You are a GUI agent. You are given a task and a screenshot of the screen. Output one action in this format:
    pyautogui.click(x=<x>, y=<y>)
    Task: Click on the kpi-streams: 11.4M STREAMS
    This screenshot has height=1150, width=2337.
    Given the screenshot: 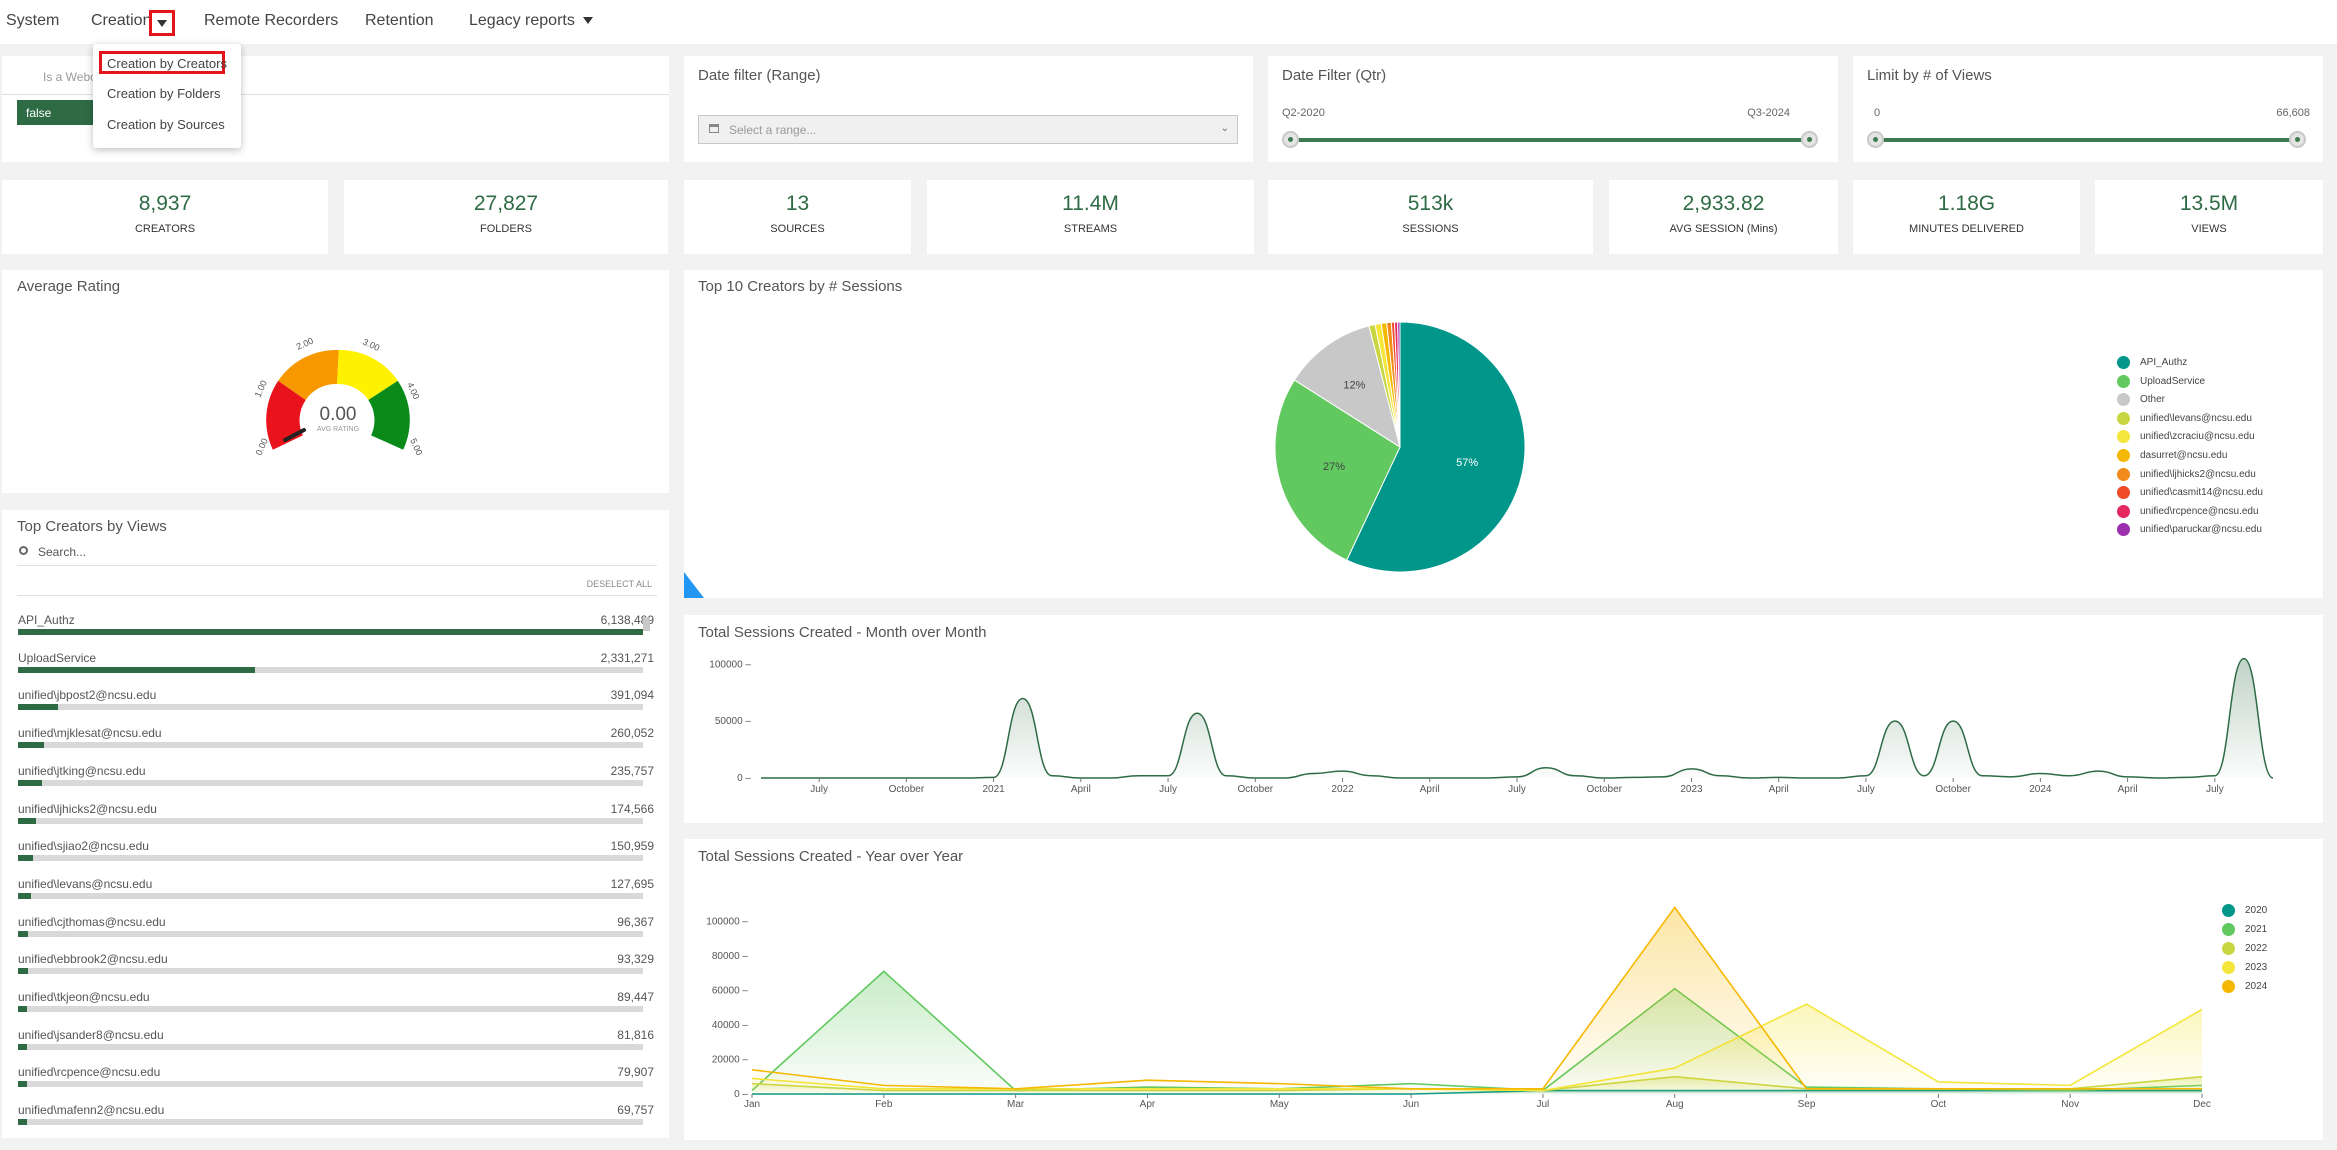 What is the action you would take?
    pyautogui.click(x=1090, y=217)
    